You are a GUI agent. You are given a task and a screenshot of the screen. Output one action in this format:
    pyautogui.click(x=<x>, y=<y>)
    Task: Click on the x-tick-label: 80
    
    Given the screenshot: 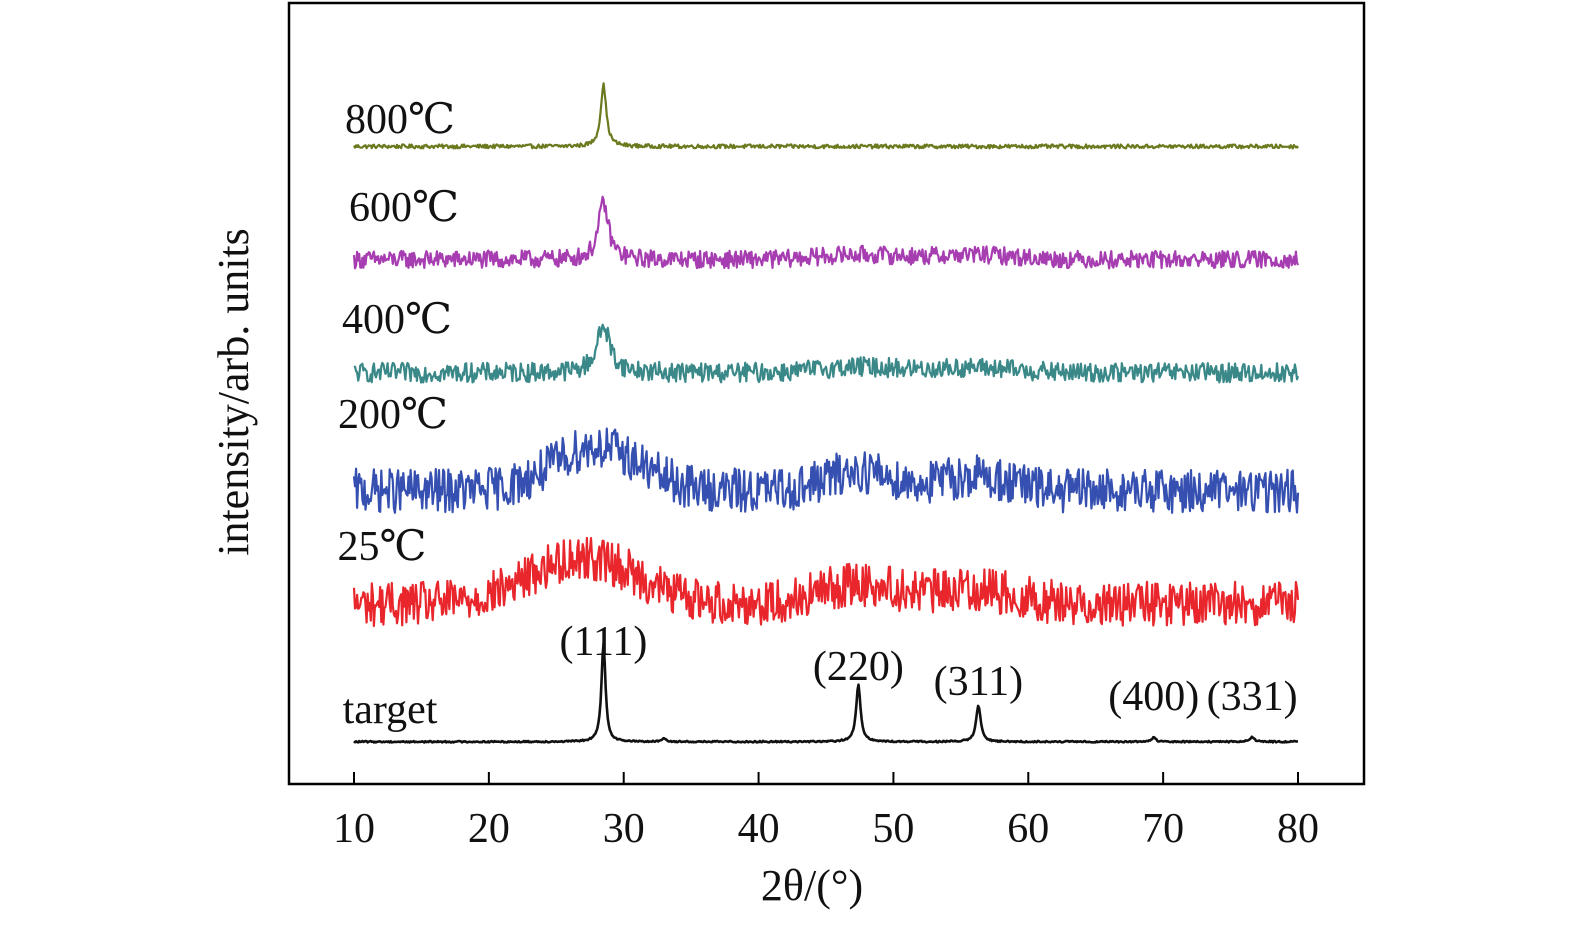 What is the action you would take?
    pyautogui.click(x=1298, y=829)
    